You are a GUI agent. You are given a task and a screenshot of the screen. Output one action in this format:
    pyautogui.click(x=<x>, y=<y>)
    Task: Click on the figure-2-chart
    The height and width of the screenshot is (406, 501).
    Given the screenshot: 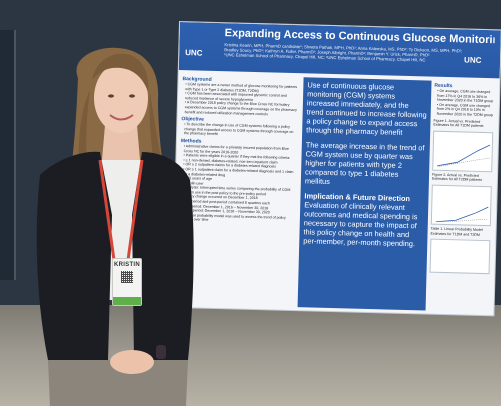 What is the action you would take?
    pyautogui.click(x=461, y=205)
    